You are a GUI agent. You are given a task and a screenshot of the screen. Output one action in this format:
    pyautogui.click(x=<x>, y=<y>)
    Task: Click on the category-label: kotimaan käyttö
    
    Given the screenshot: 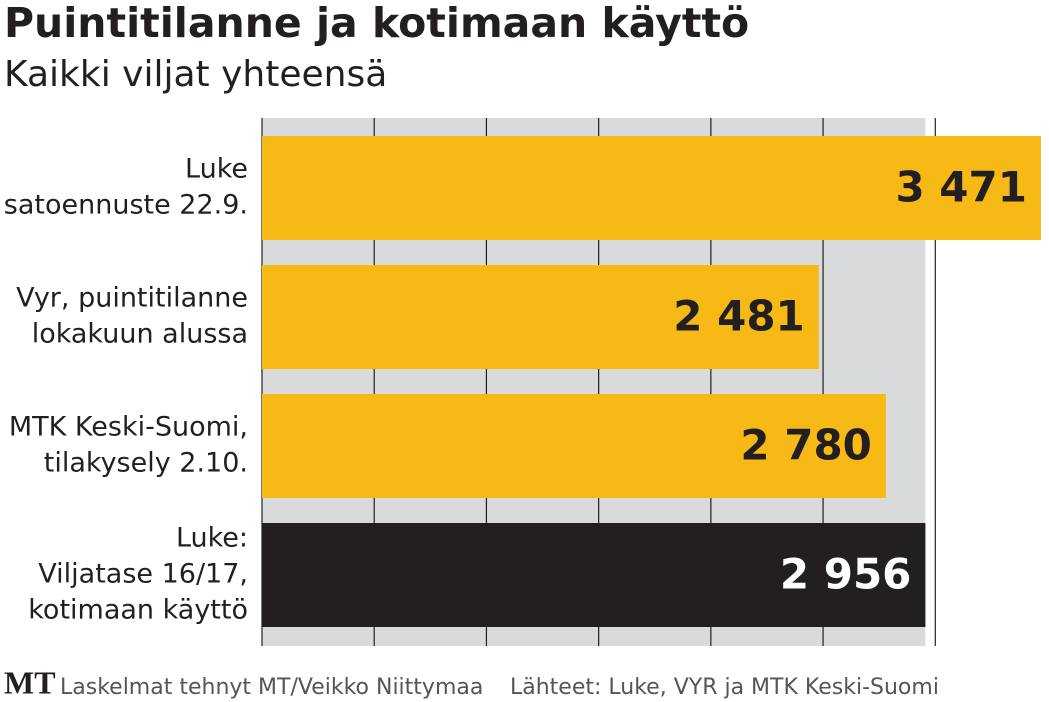 What is the action you would take?
    pyautogui.click(x=138, y=610)
    